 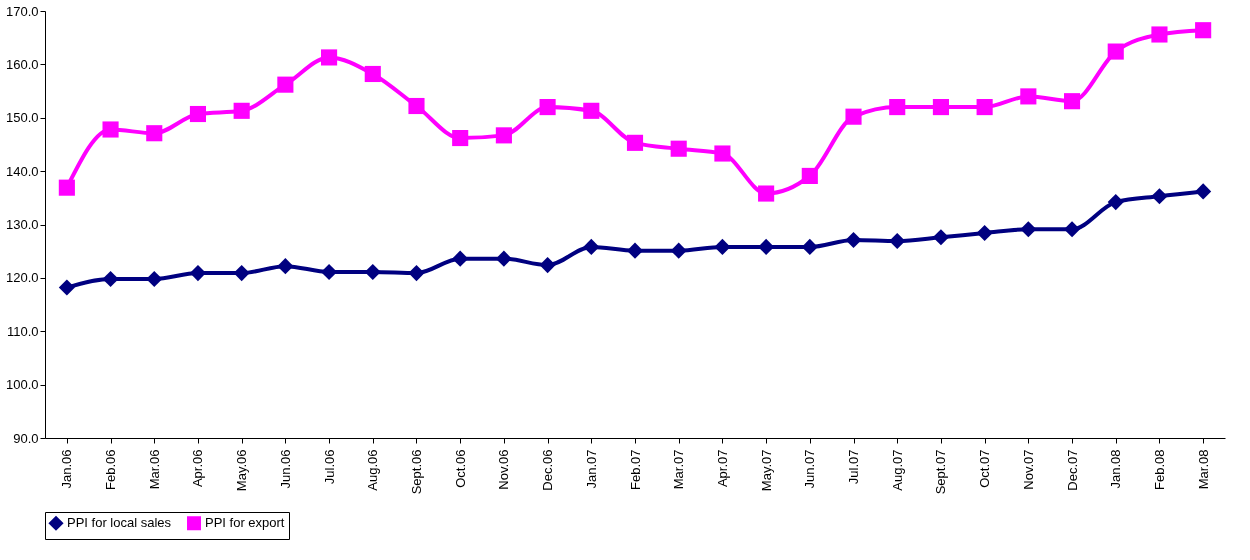 What do you see at coordinates (22, 385) in the screenshot?
I see `y-tick-label: 100.0` at bounding box center [22, 385].